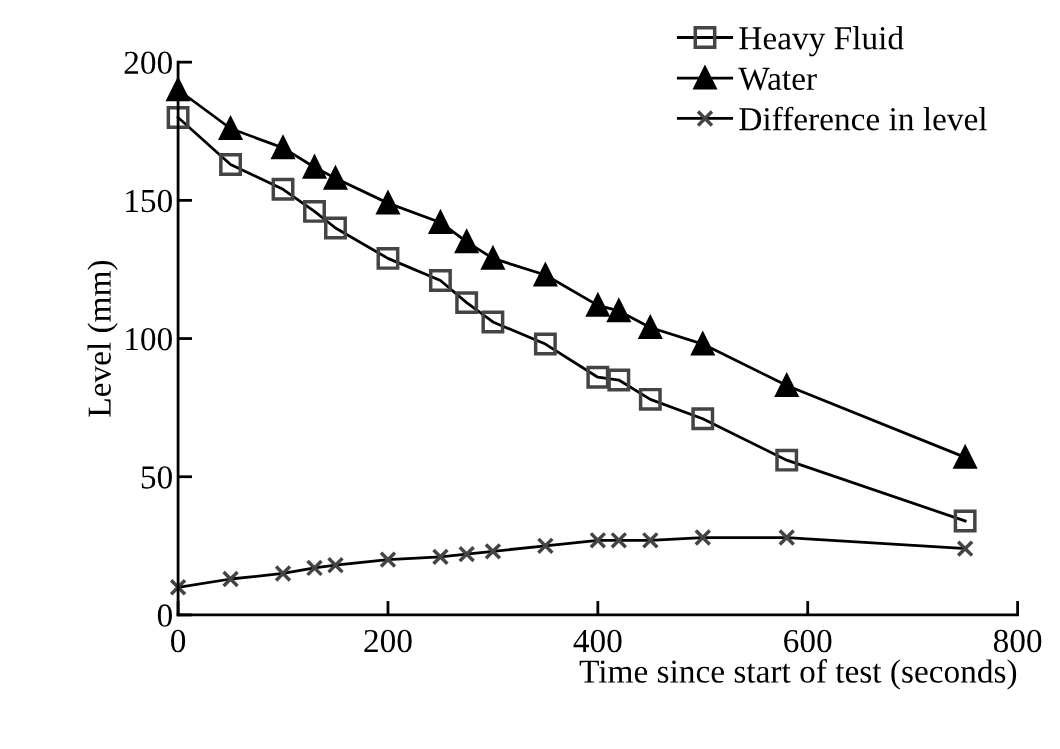 The image size is (1060, 749). Describe the element at coordinates (388, 641) in the screenshot. I see `x-tick-label: 200` at that location.